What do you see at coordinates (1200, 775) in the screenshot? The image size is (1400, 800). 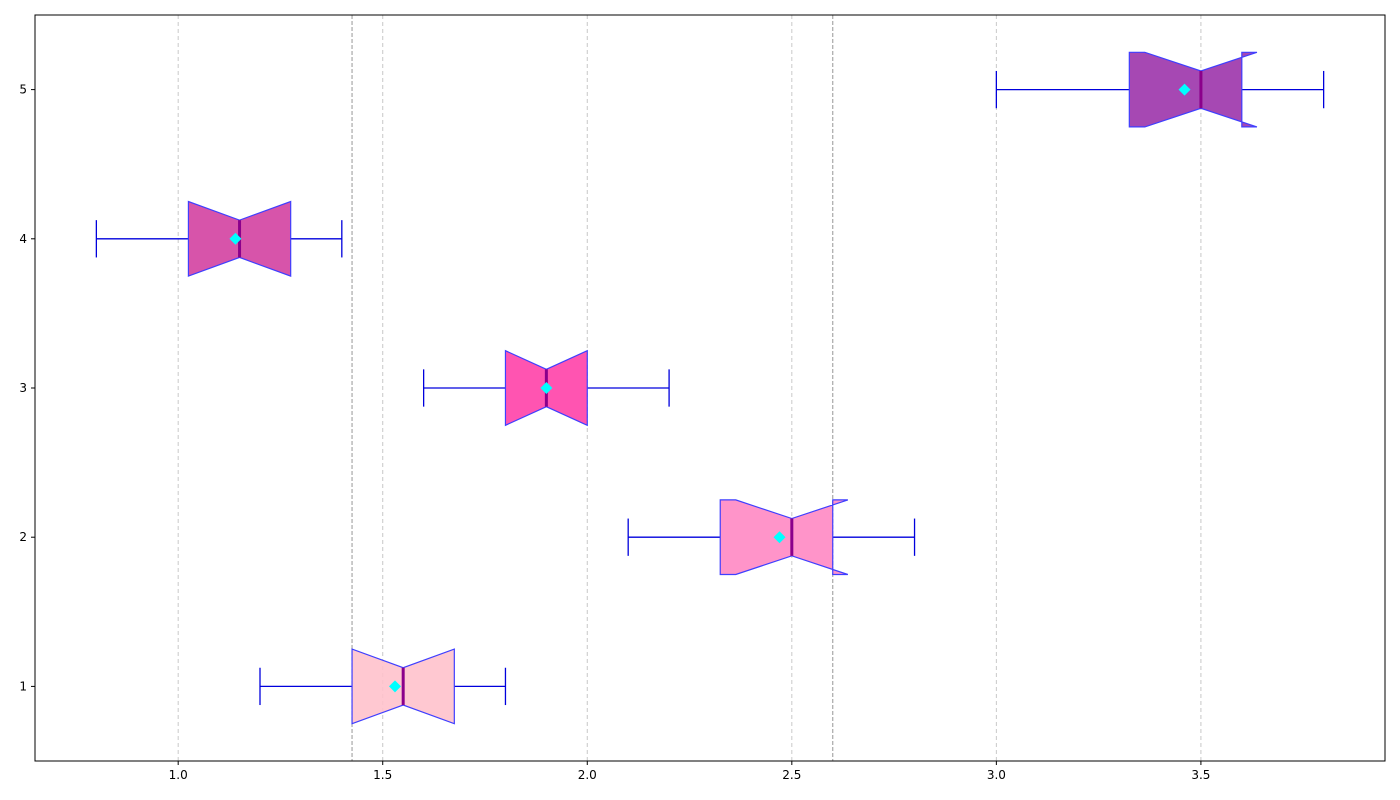 I see `x-tick-label: 3.5` at bounding box center [1200, 775].